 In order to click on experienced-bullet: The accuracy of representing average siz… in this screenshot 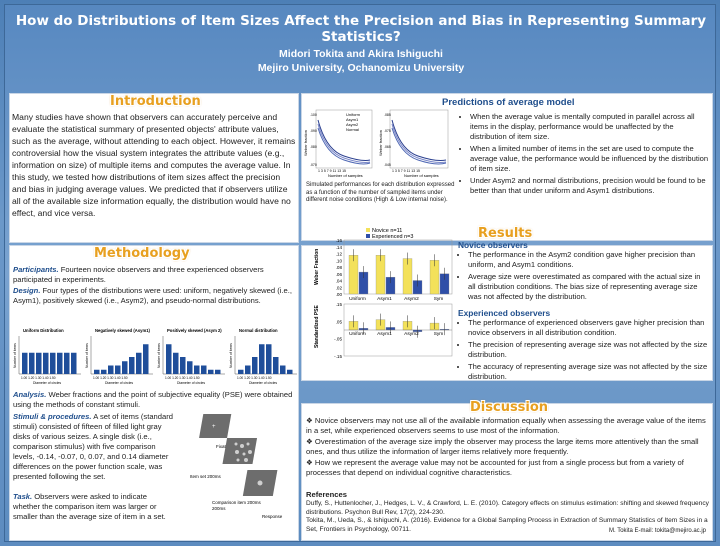, I will do `click(589, 372)`.